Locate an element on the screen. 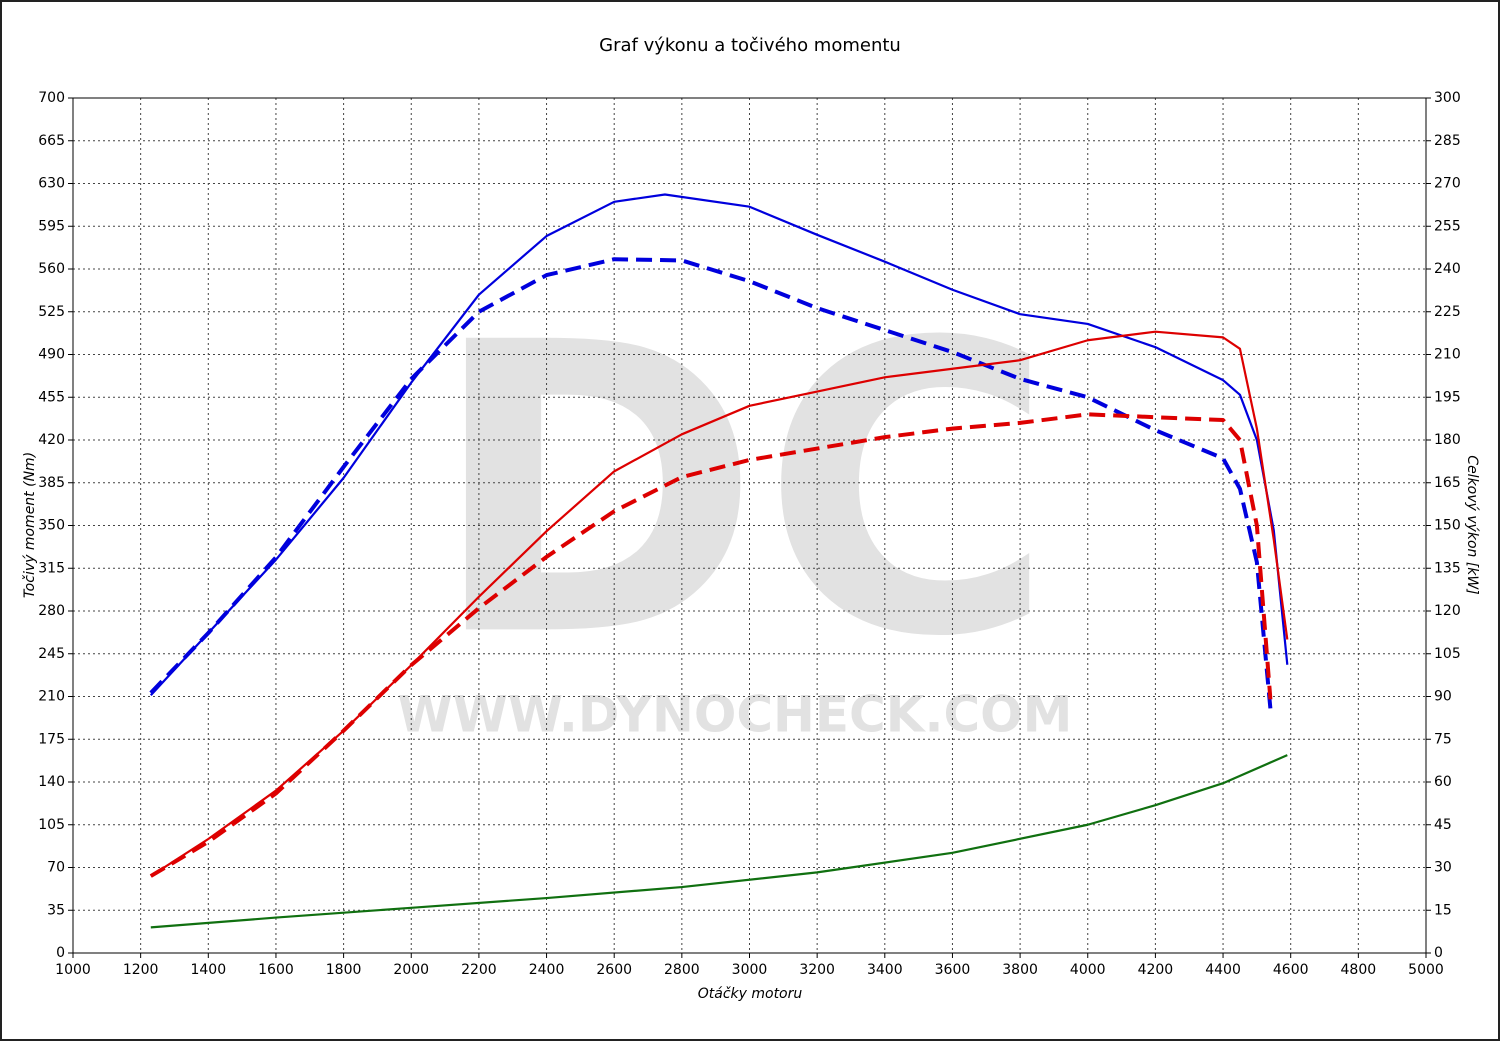 This screenshot has height=1041, width=1500. watermark-url: WWW.DYNOCHECK.COM is located at coordinates (735, 715).